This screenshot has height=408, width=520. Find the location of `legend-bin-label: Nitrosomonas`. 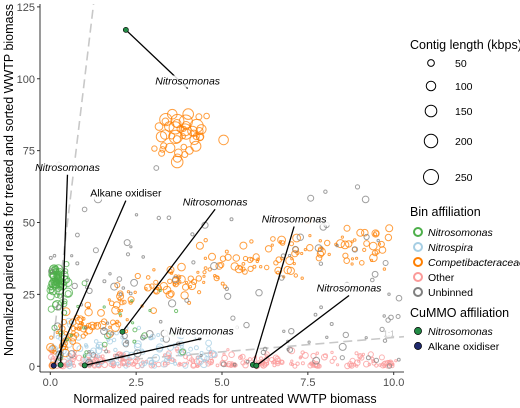

legend-bin-label: Nitrosomonas is located at coordinates (461, 233).